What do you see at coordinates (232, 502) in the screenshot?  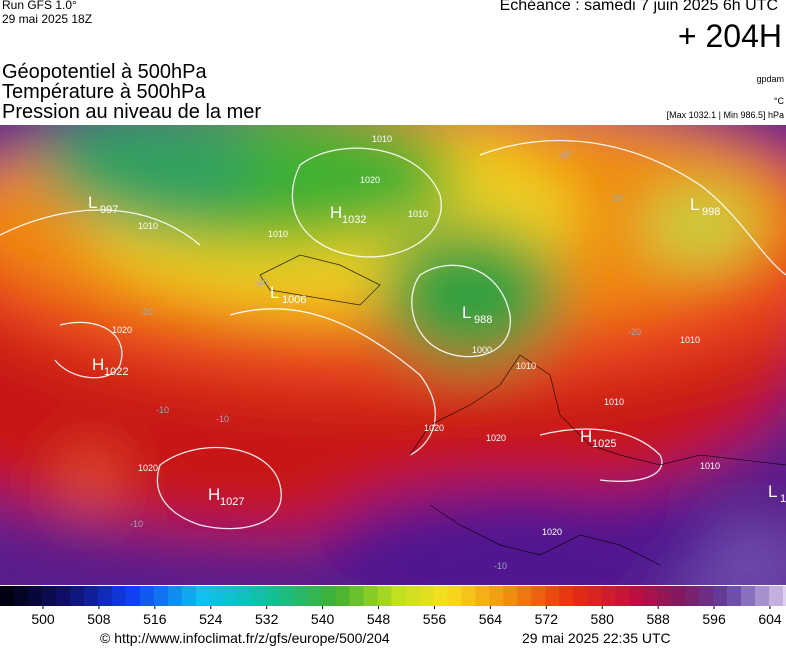 I see `pressure-value: 1027` at bounding box center [232, 502].